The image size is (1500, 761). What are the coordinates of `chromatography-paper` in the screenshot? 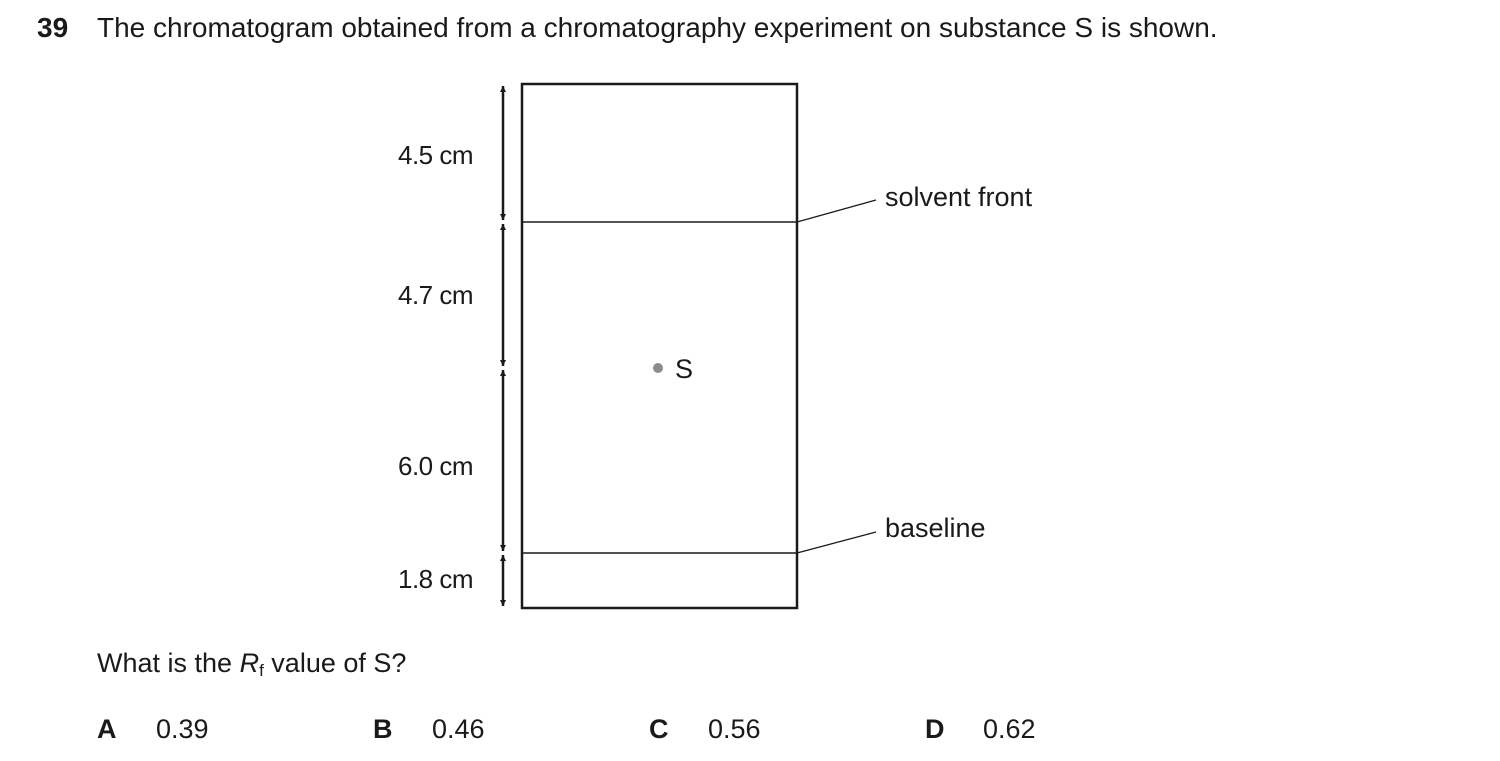 It's located at (659, 346).